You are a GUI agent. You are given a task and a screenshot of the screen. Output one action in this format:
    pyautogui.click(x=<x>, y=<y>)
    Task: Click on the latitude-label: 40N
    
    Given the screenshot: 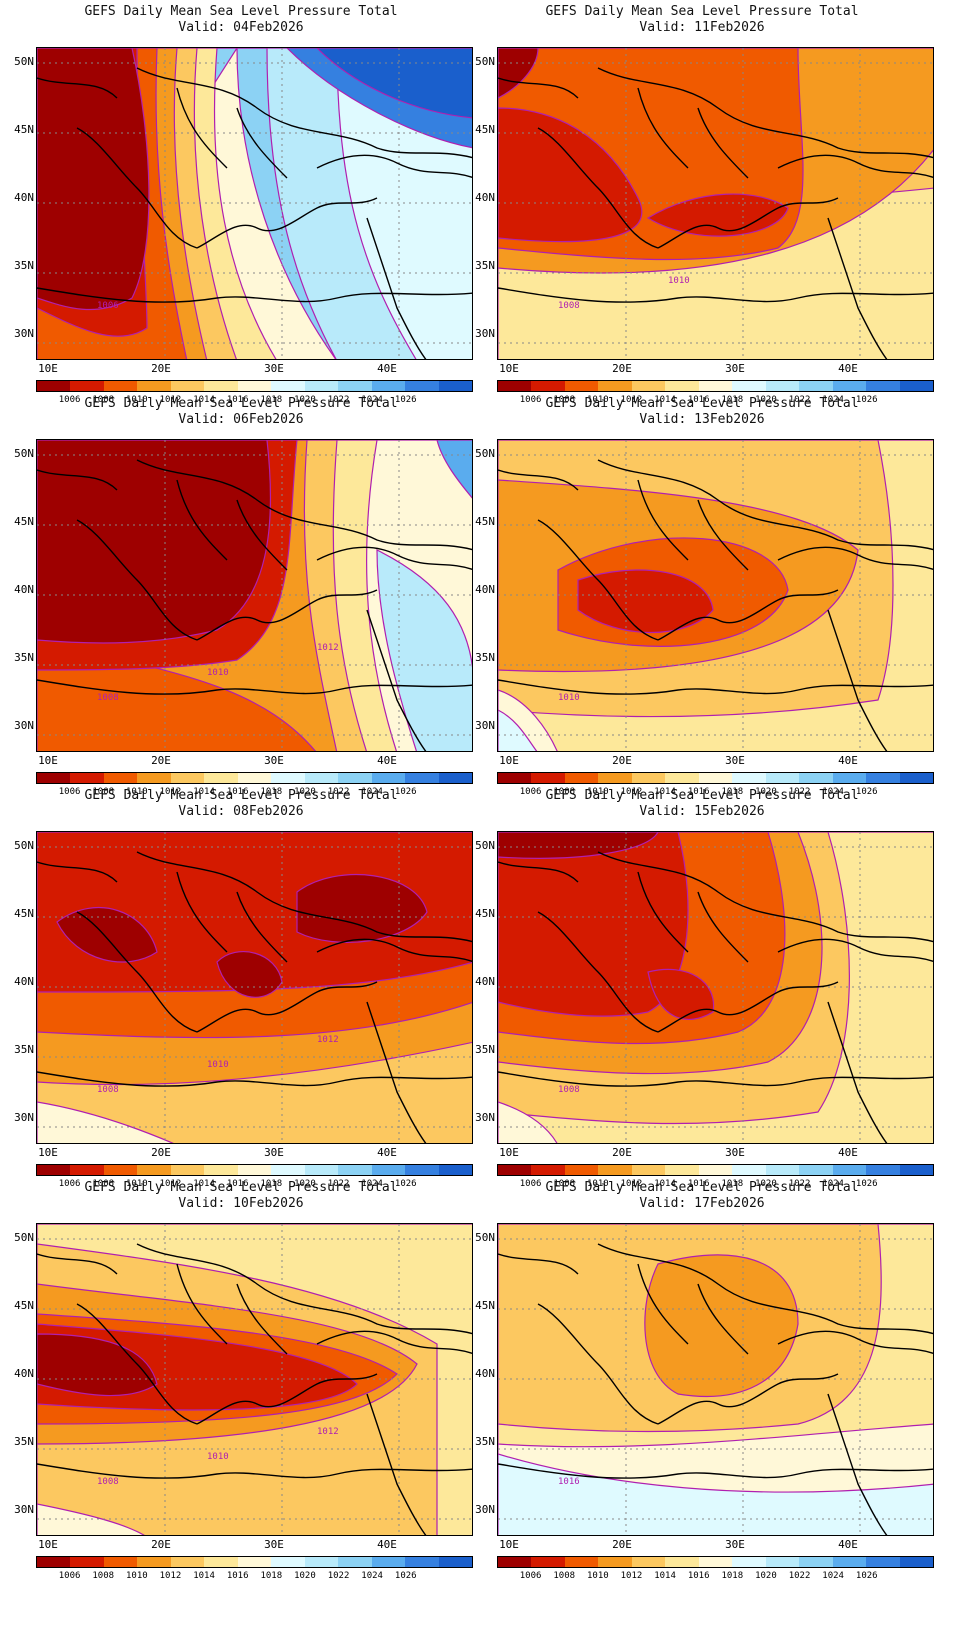 What is the action you would take?
    pyautogui.click(x=485, y=981)
    